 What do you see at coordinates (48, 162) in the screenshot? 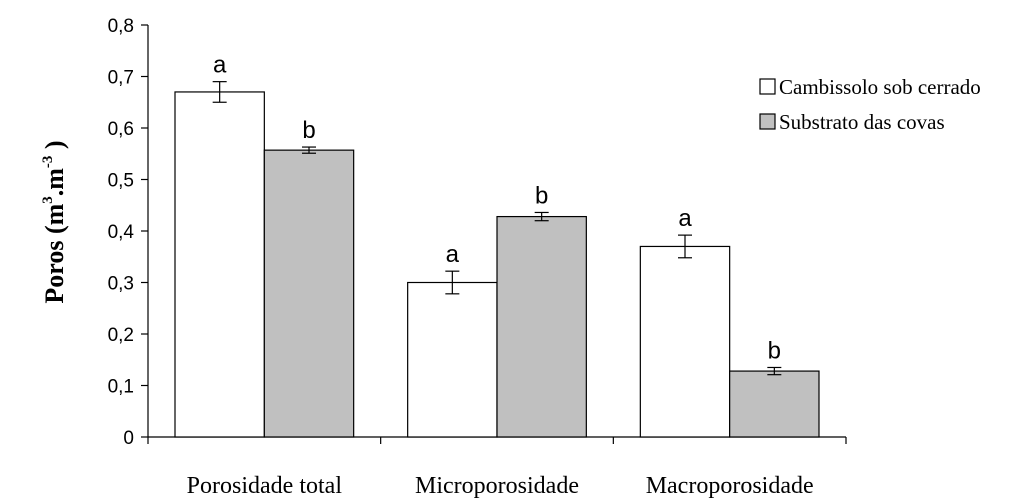
I see `y-axis-title-sup2: -3` at bounding box center [48, 162].